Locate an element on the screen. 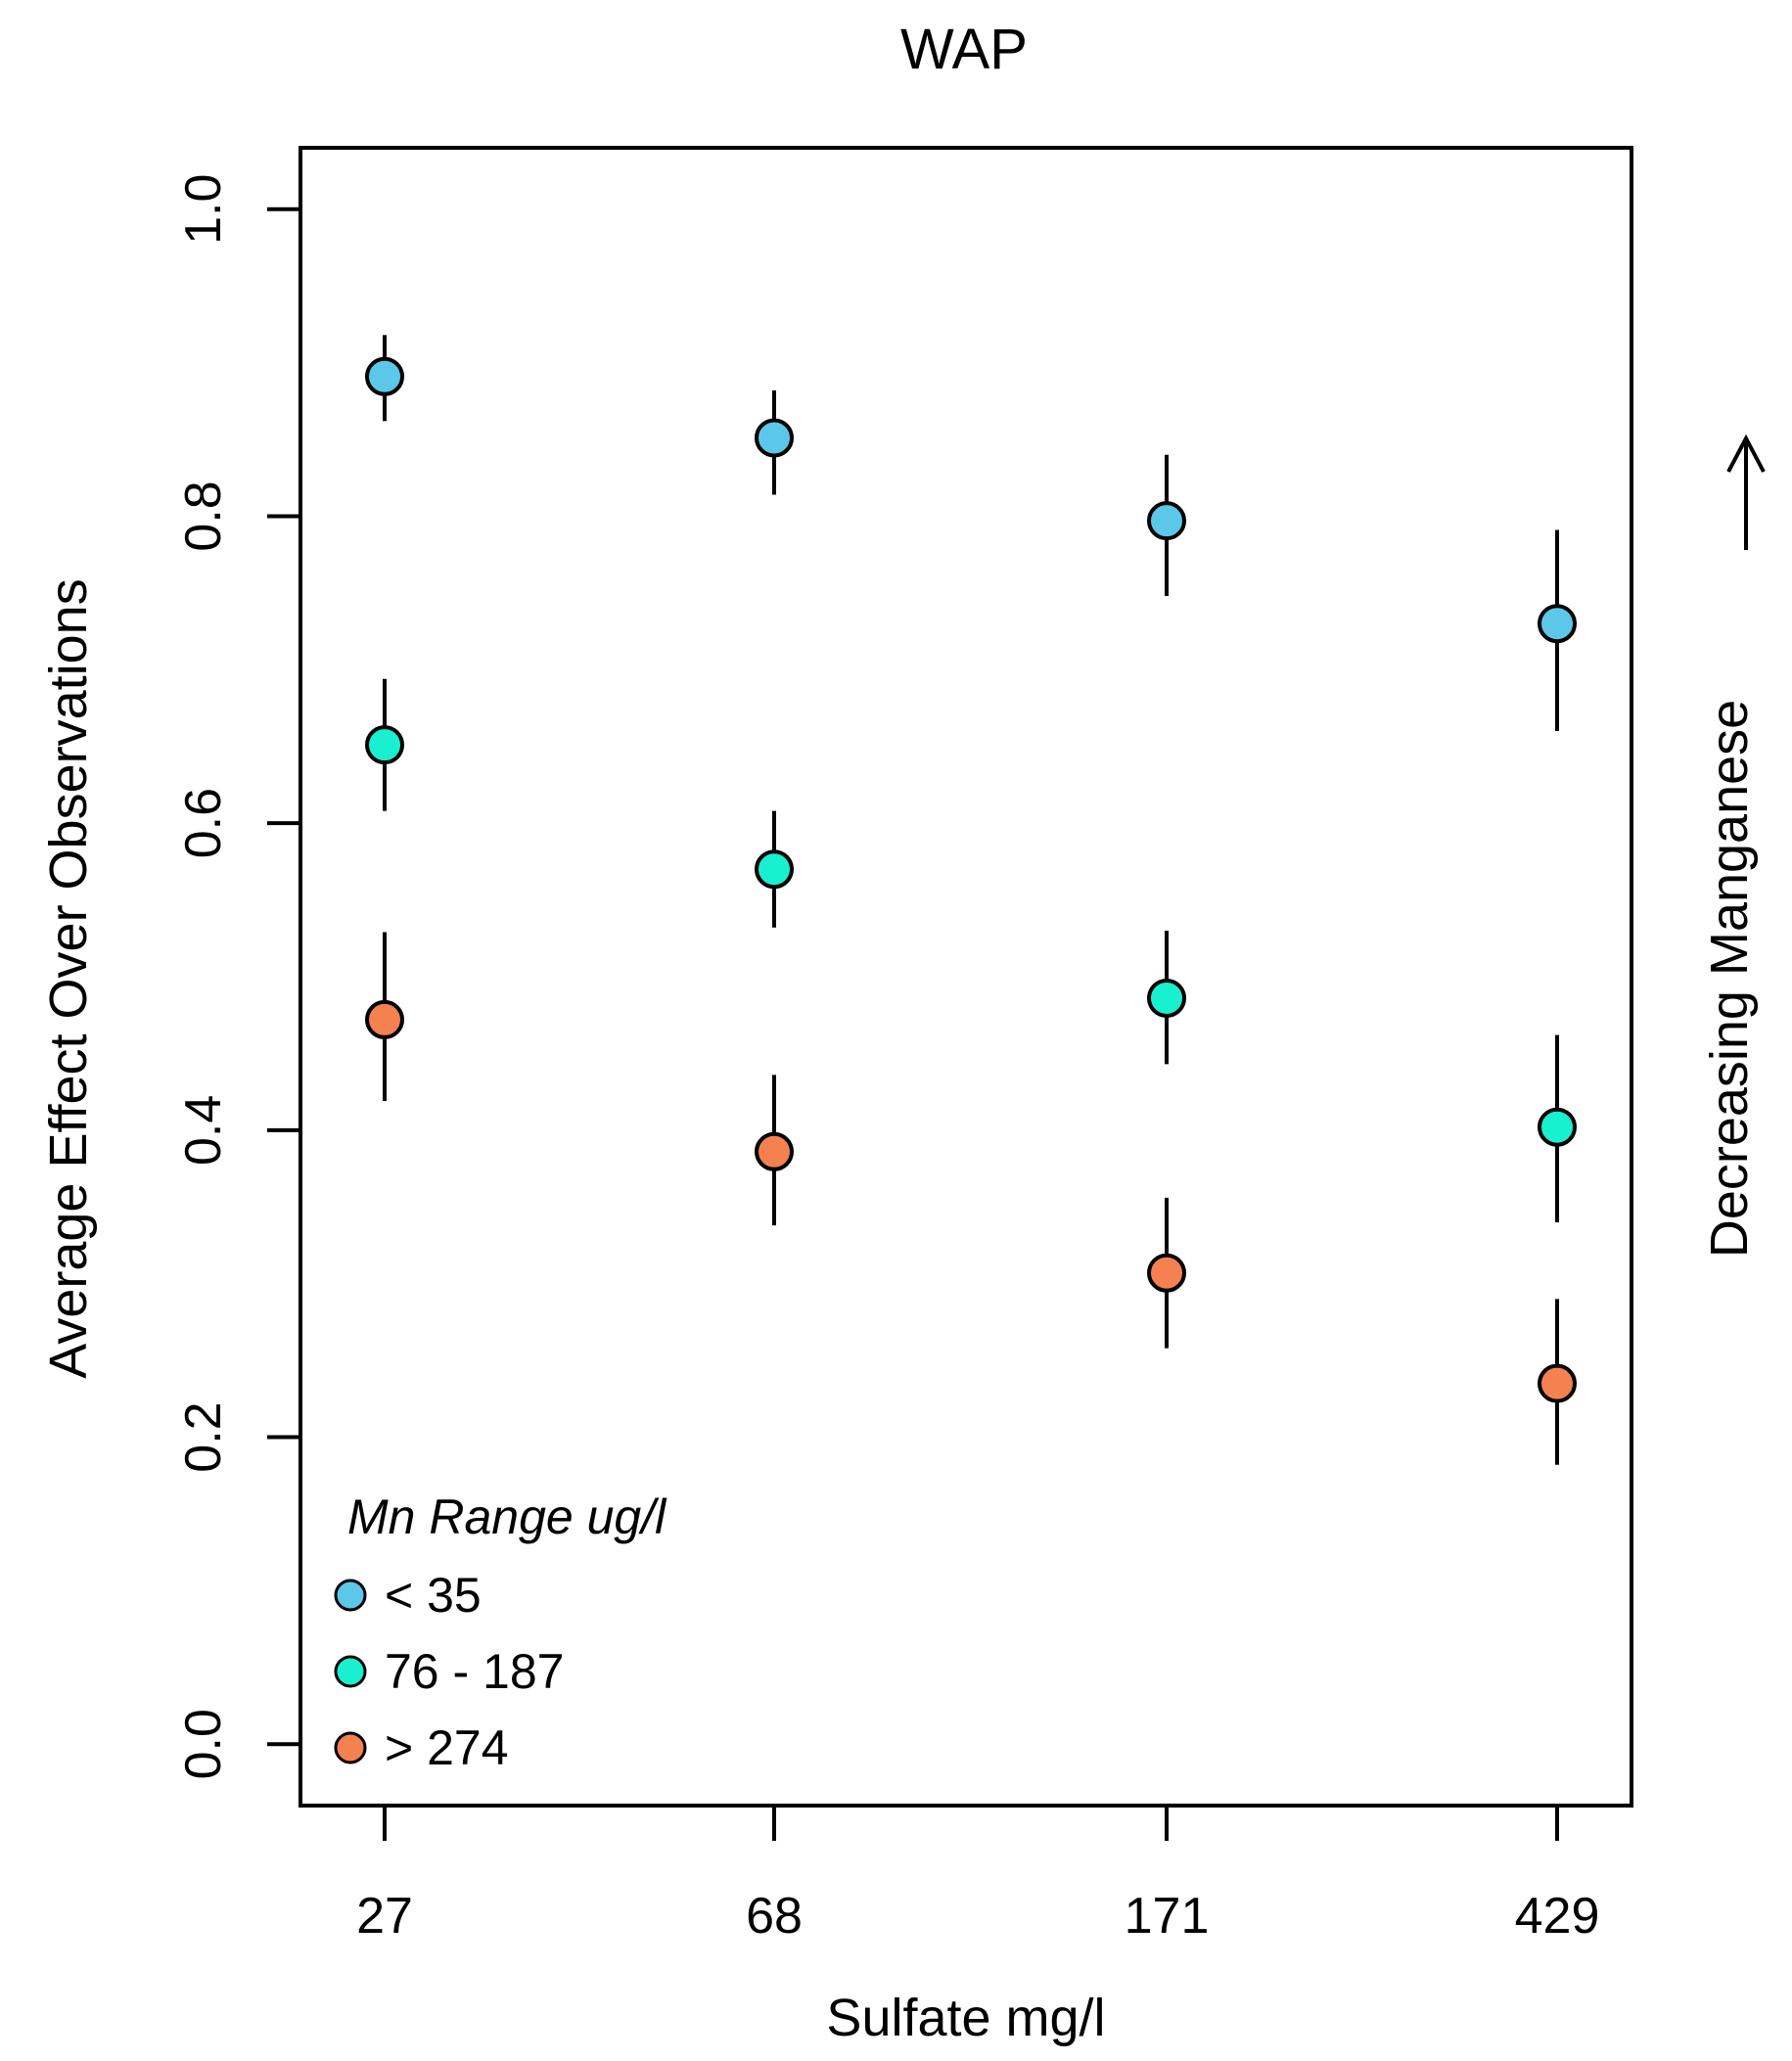  legend-label: < 35 is located at coordinates (433, 1595).